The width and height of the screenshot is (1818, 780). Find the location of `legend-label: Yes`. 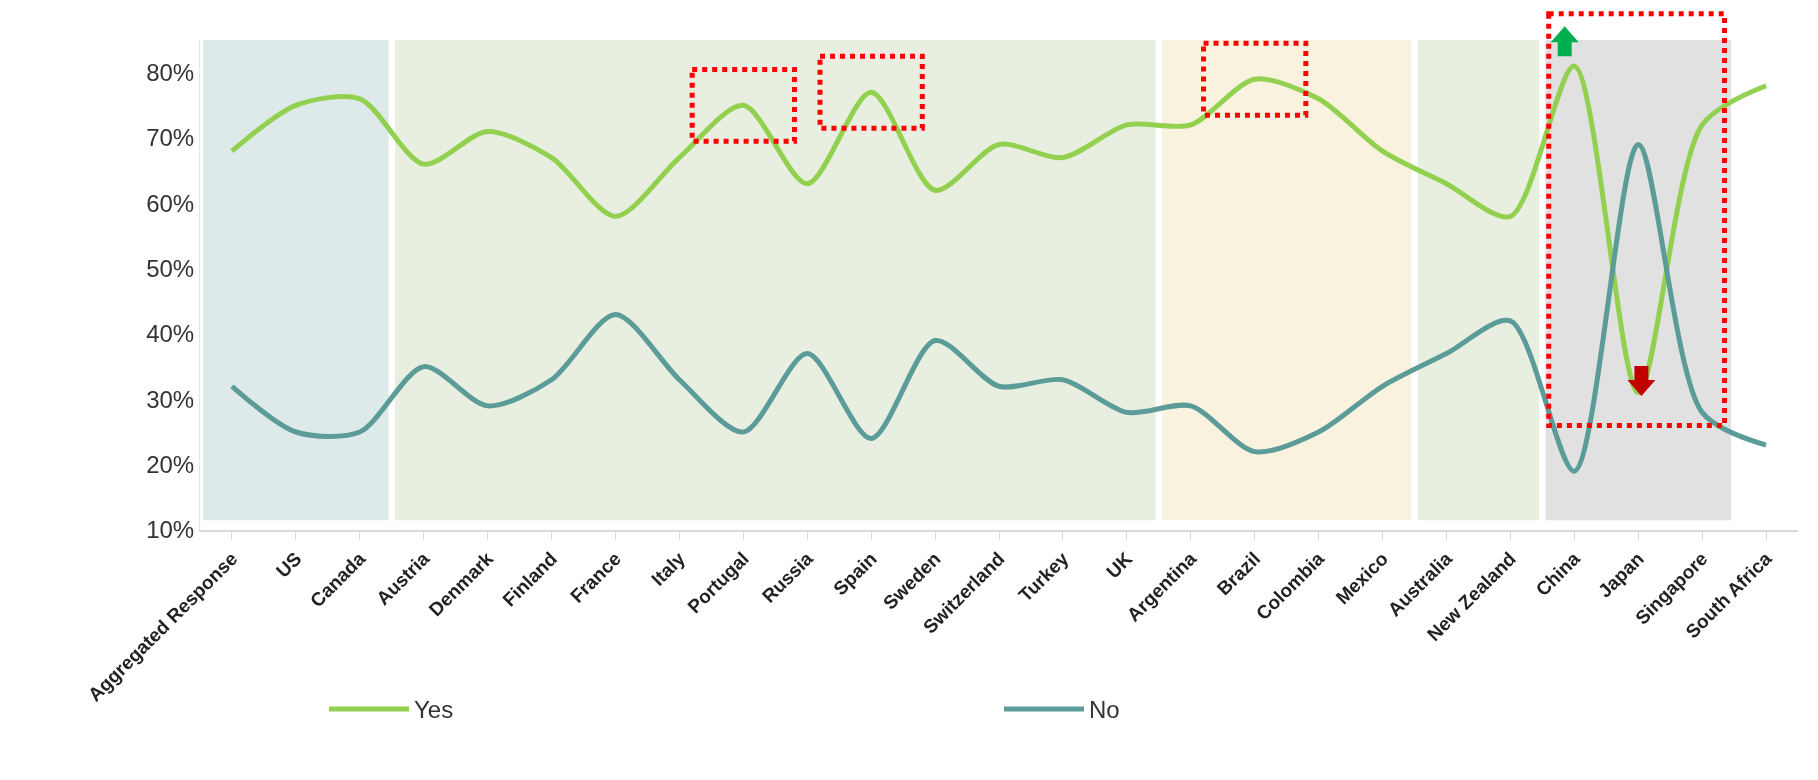

legend-label: Yes is located at coordinates (434, 710).